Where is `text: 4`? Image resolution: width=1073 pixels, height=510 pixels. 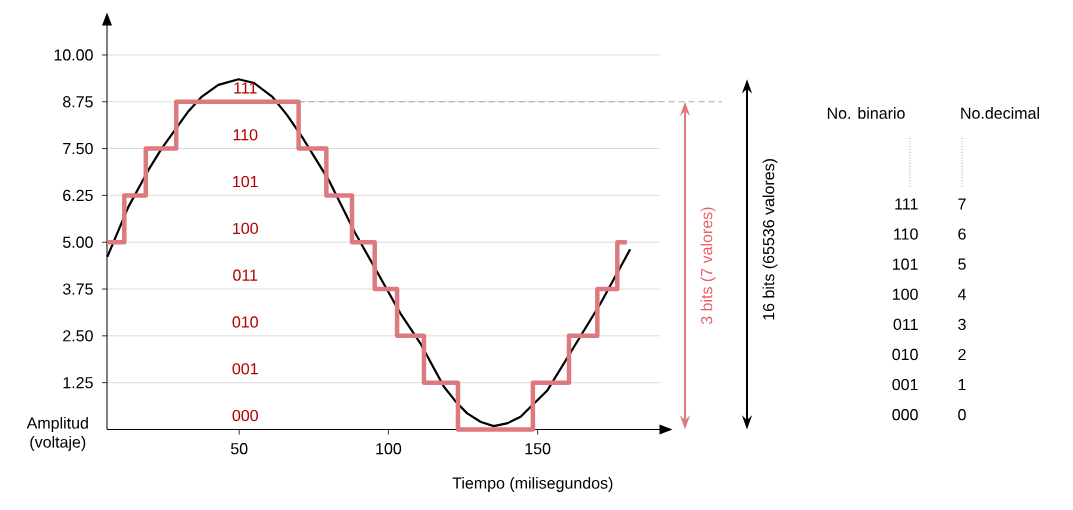 text: 4 is located at coordinates (961, 294).